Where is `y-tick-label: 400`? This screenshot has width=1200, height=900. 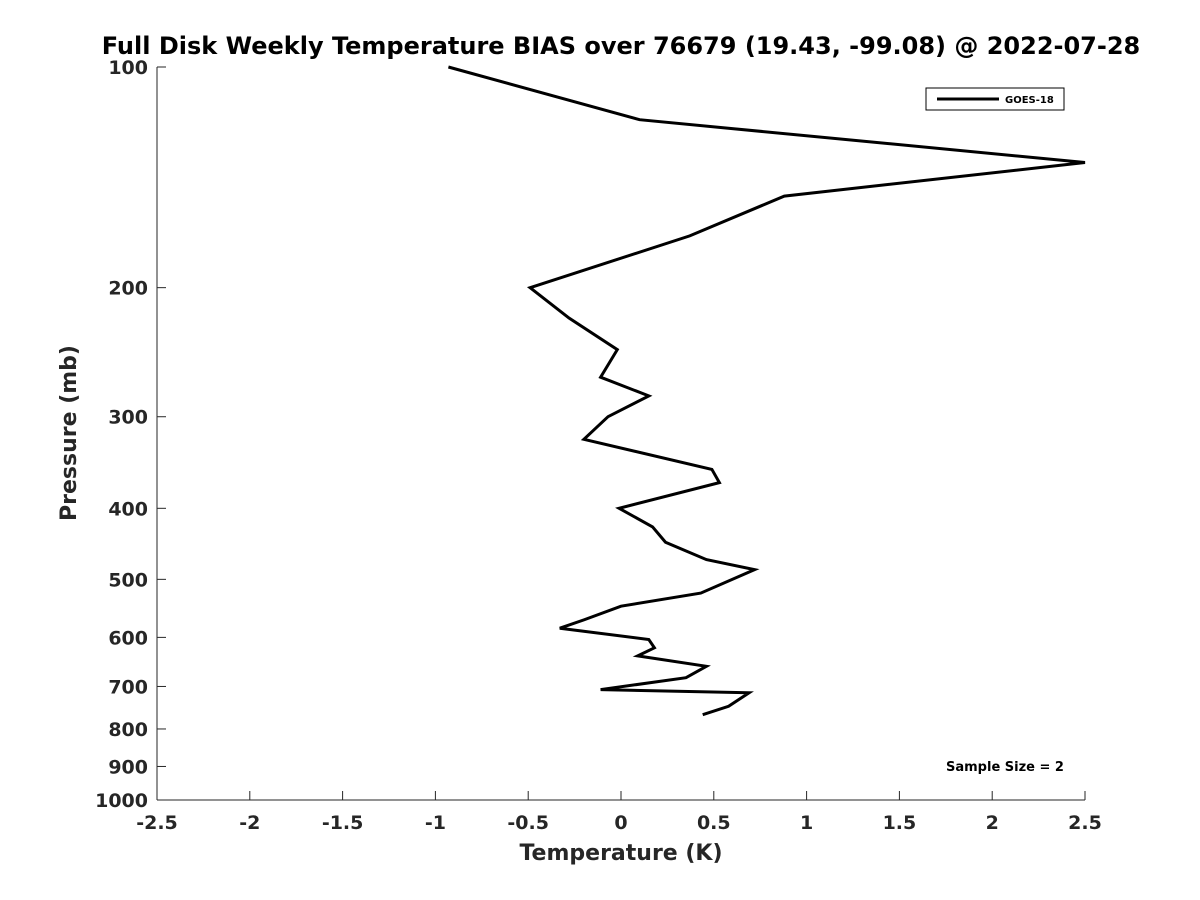
y-tick-label: 400 is located at coordinates (128, 509).